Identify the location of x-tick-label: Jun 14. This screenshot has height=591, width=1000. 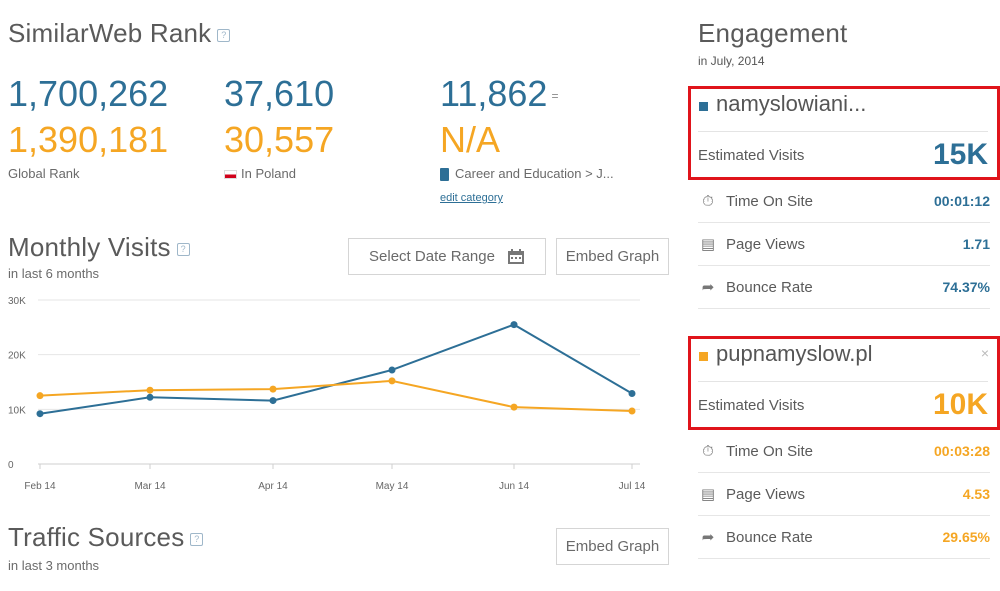
(514, 486).